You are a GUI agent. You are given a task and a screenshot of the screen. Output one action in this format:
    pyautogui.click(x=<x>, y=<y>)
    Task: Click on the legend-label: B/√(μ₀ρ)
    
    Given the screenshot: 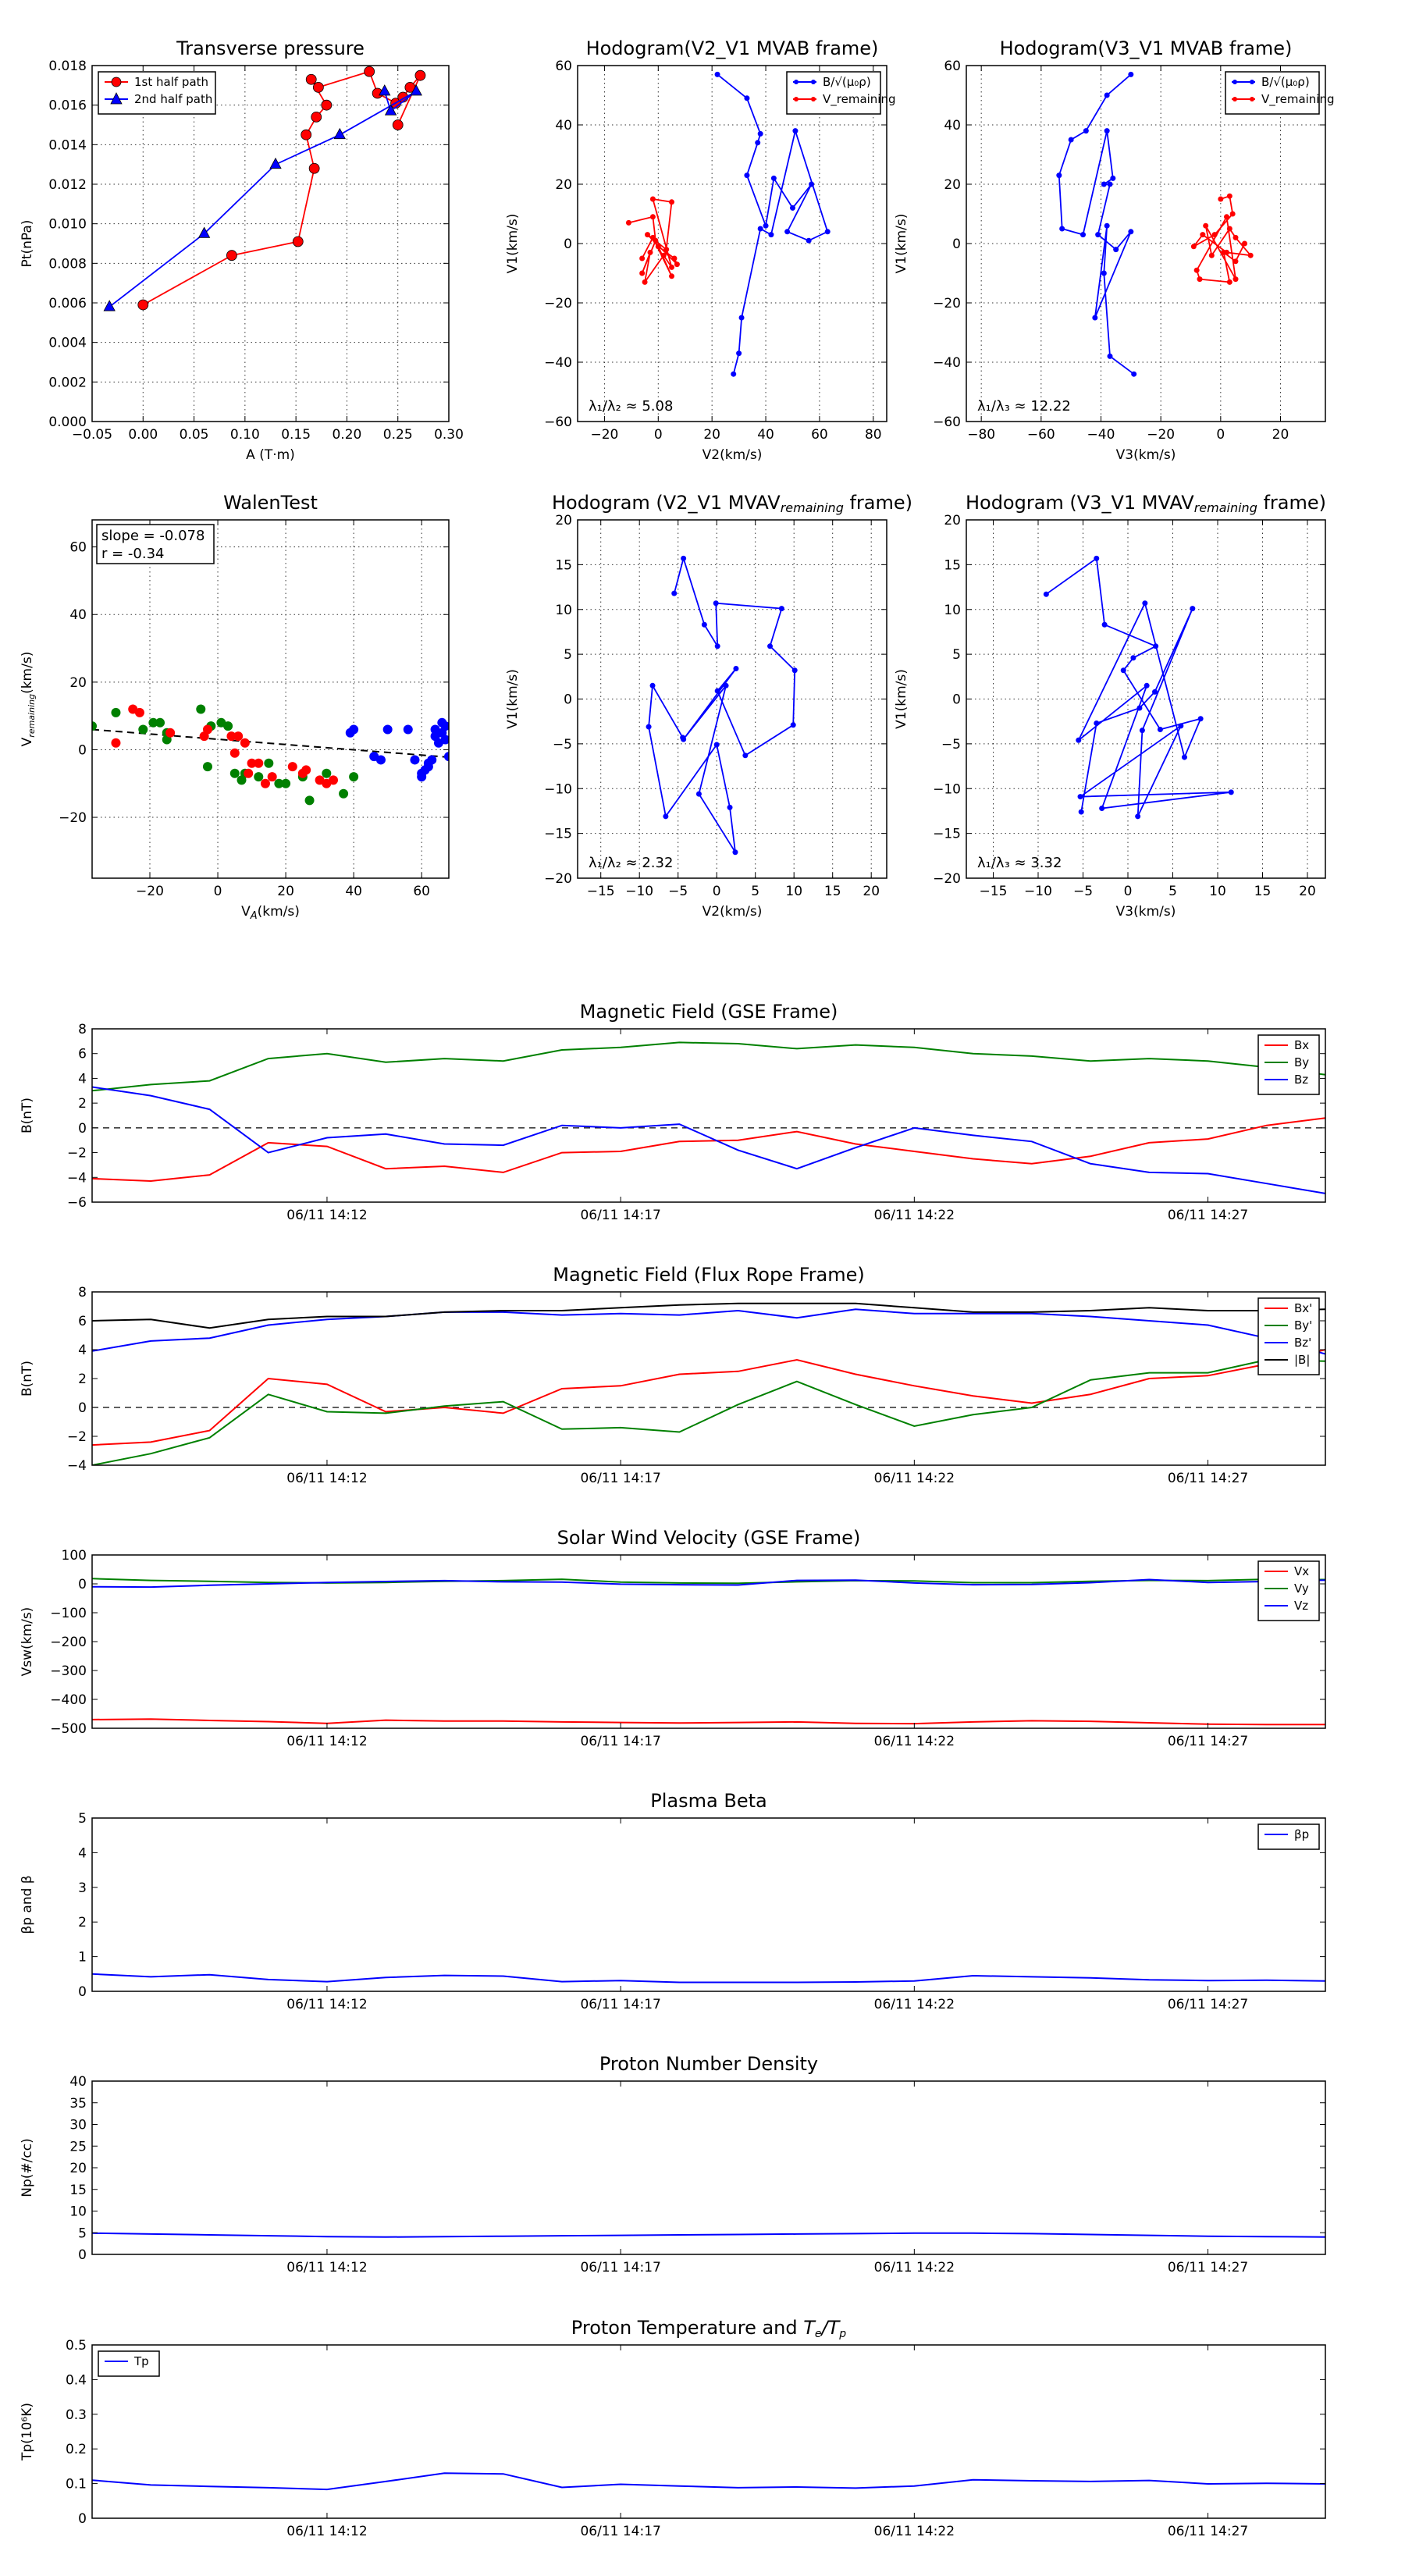 What is the action you would take?
    pyautogui.click(x=1286, y=82)
    